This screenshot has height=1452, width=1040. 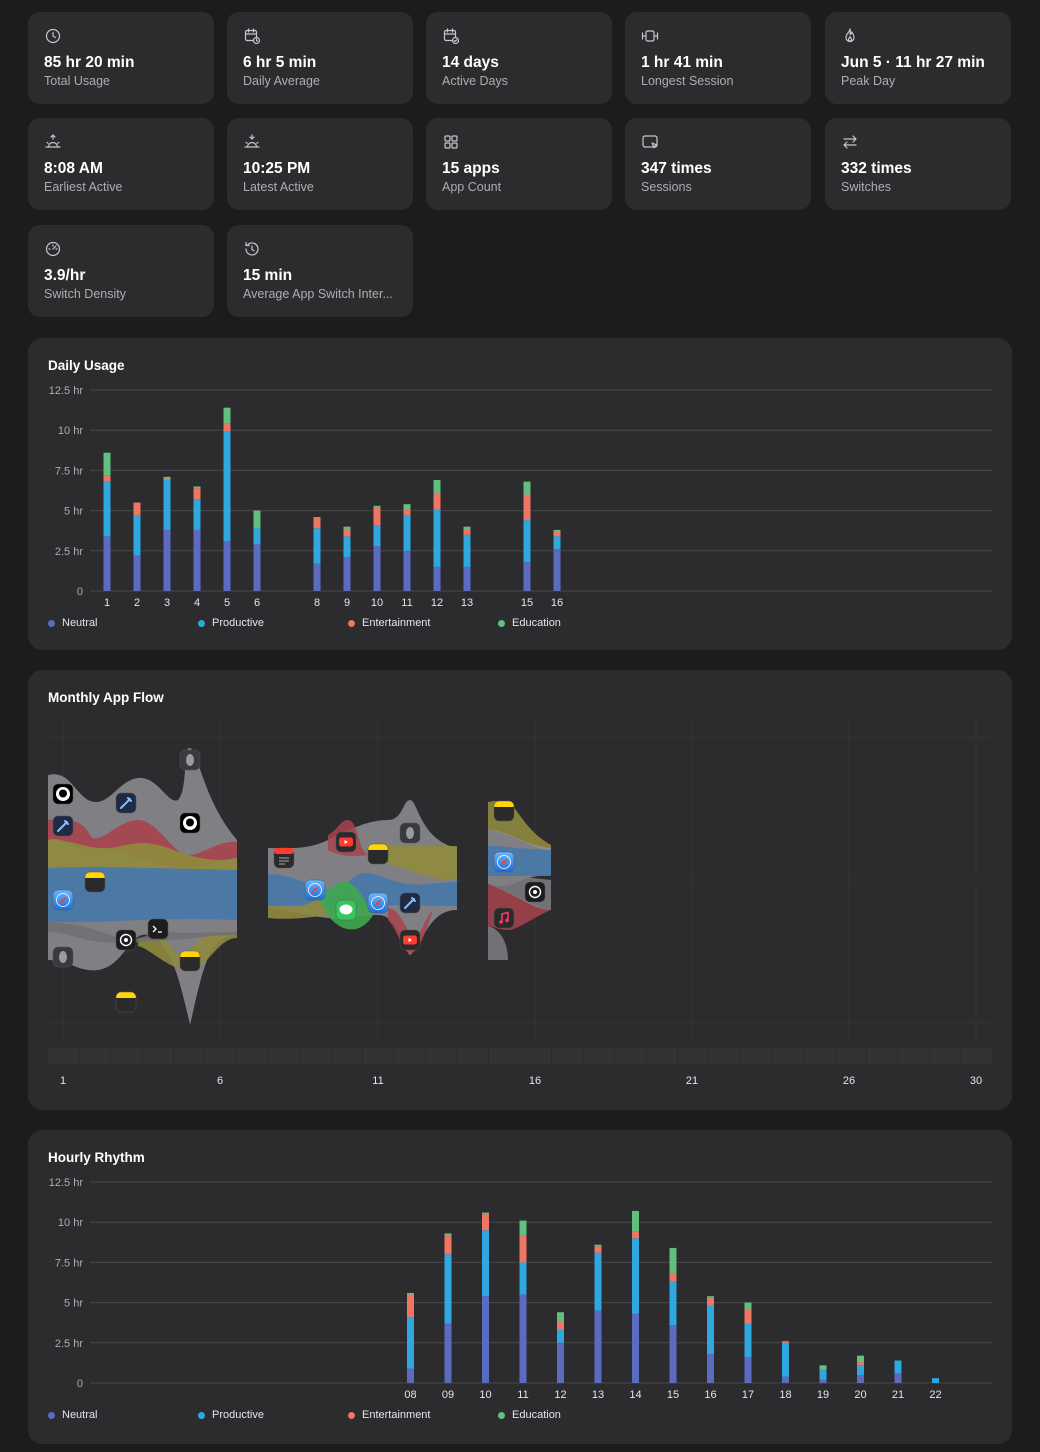 I want to click on stat-card-switches: 332 times Switches, so click(x=918, y=164).